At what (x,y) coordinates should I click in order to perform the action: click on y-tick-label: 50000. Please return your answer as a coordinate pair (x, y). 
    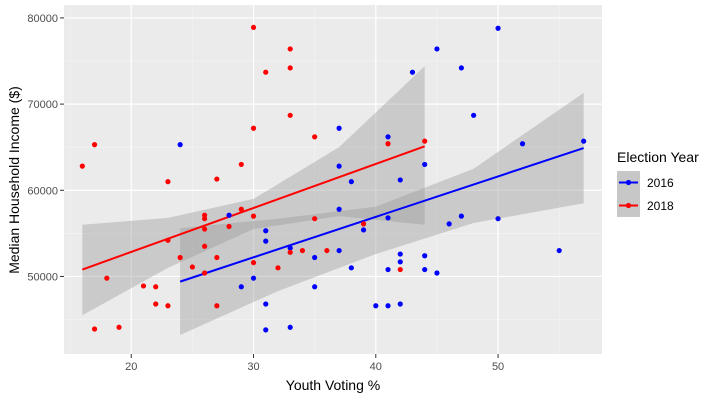
    Looking at the image, I should click on (42, 277).